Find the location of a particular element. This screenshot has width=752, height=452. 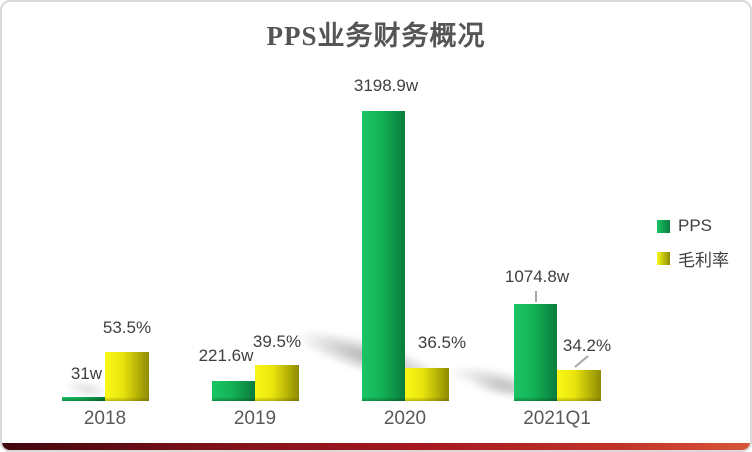

bottom-accent-bar is located at coordinates (376, 446).